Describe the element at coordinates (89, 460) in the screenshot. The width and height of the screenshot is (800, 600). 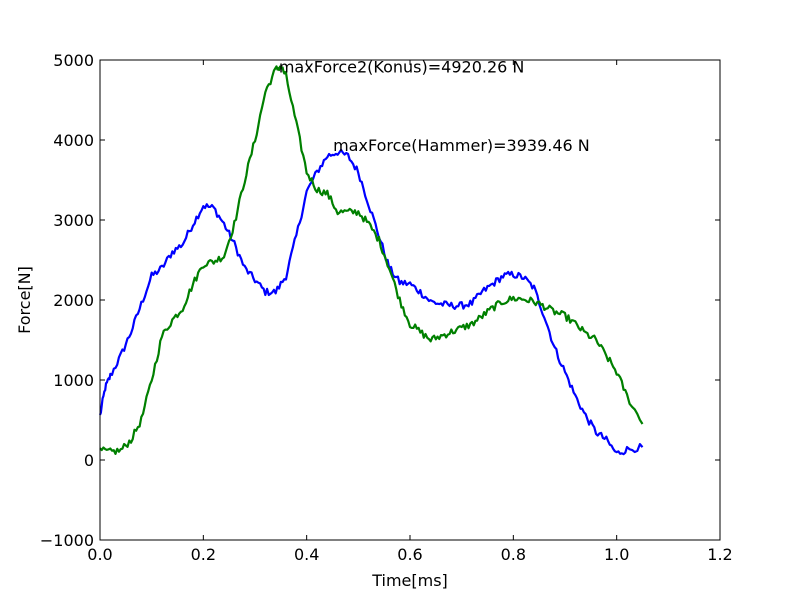
I see `y-tick-label: 0` at that location.